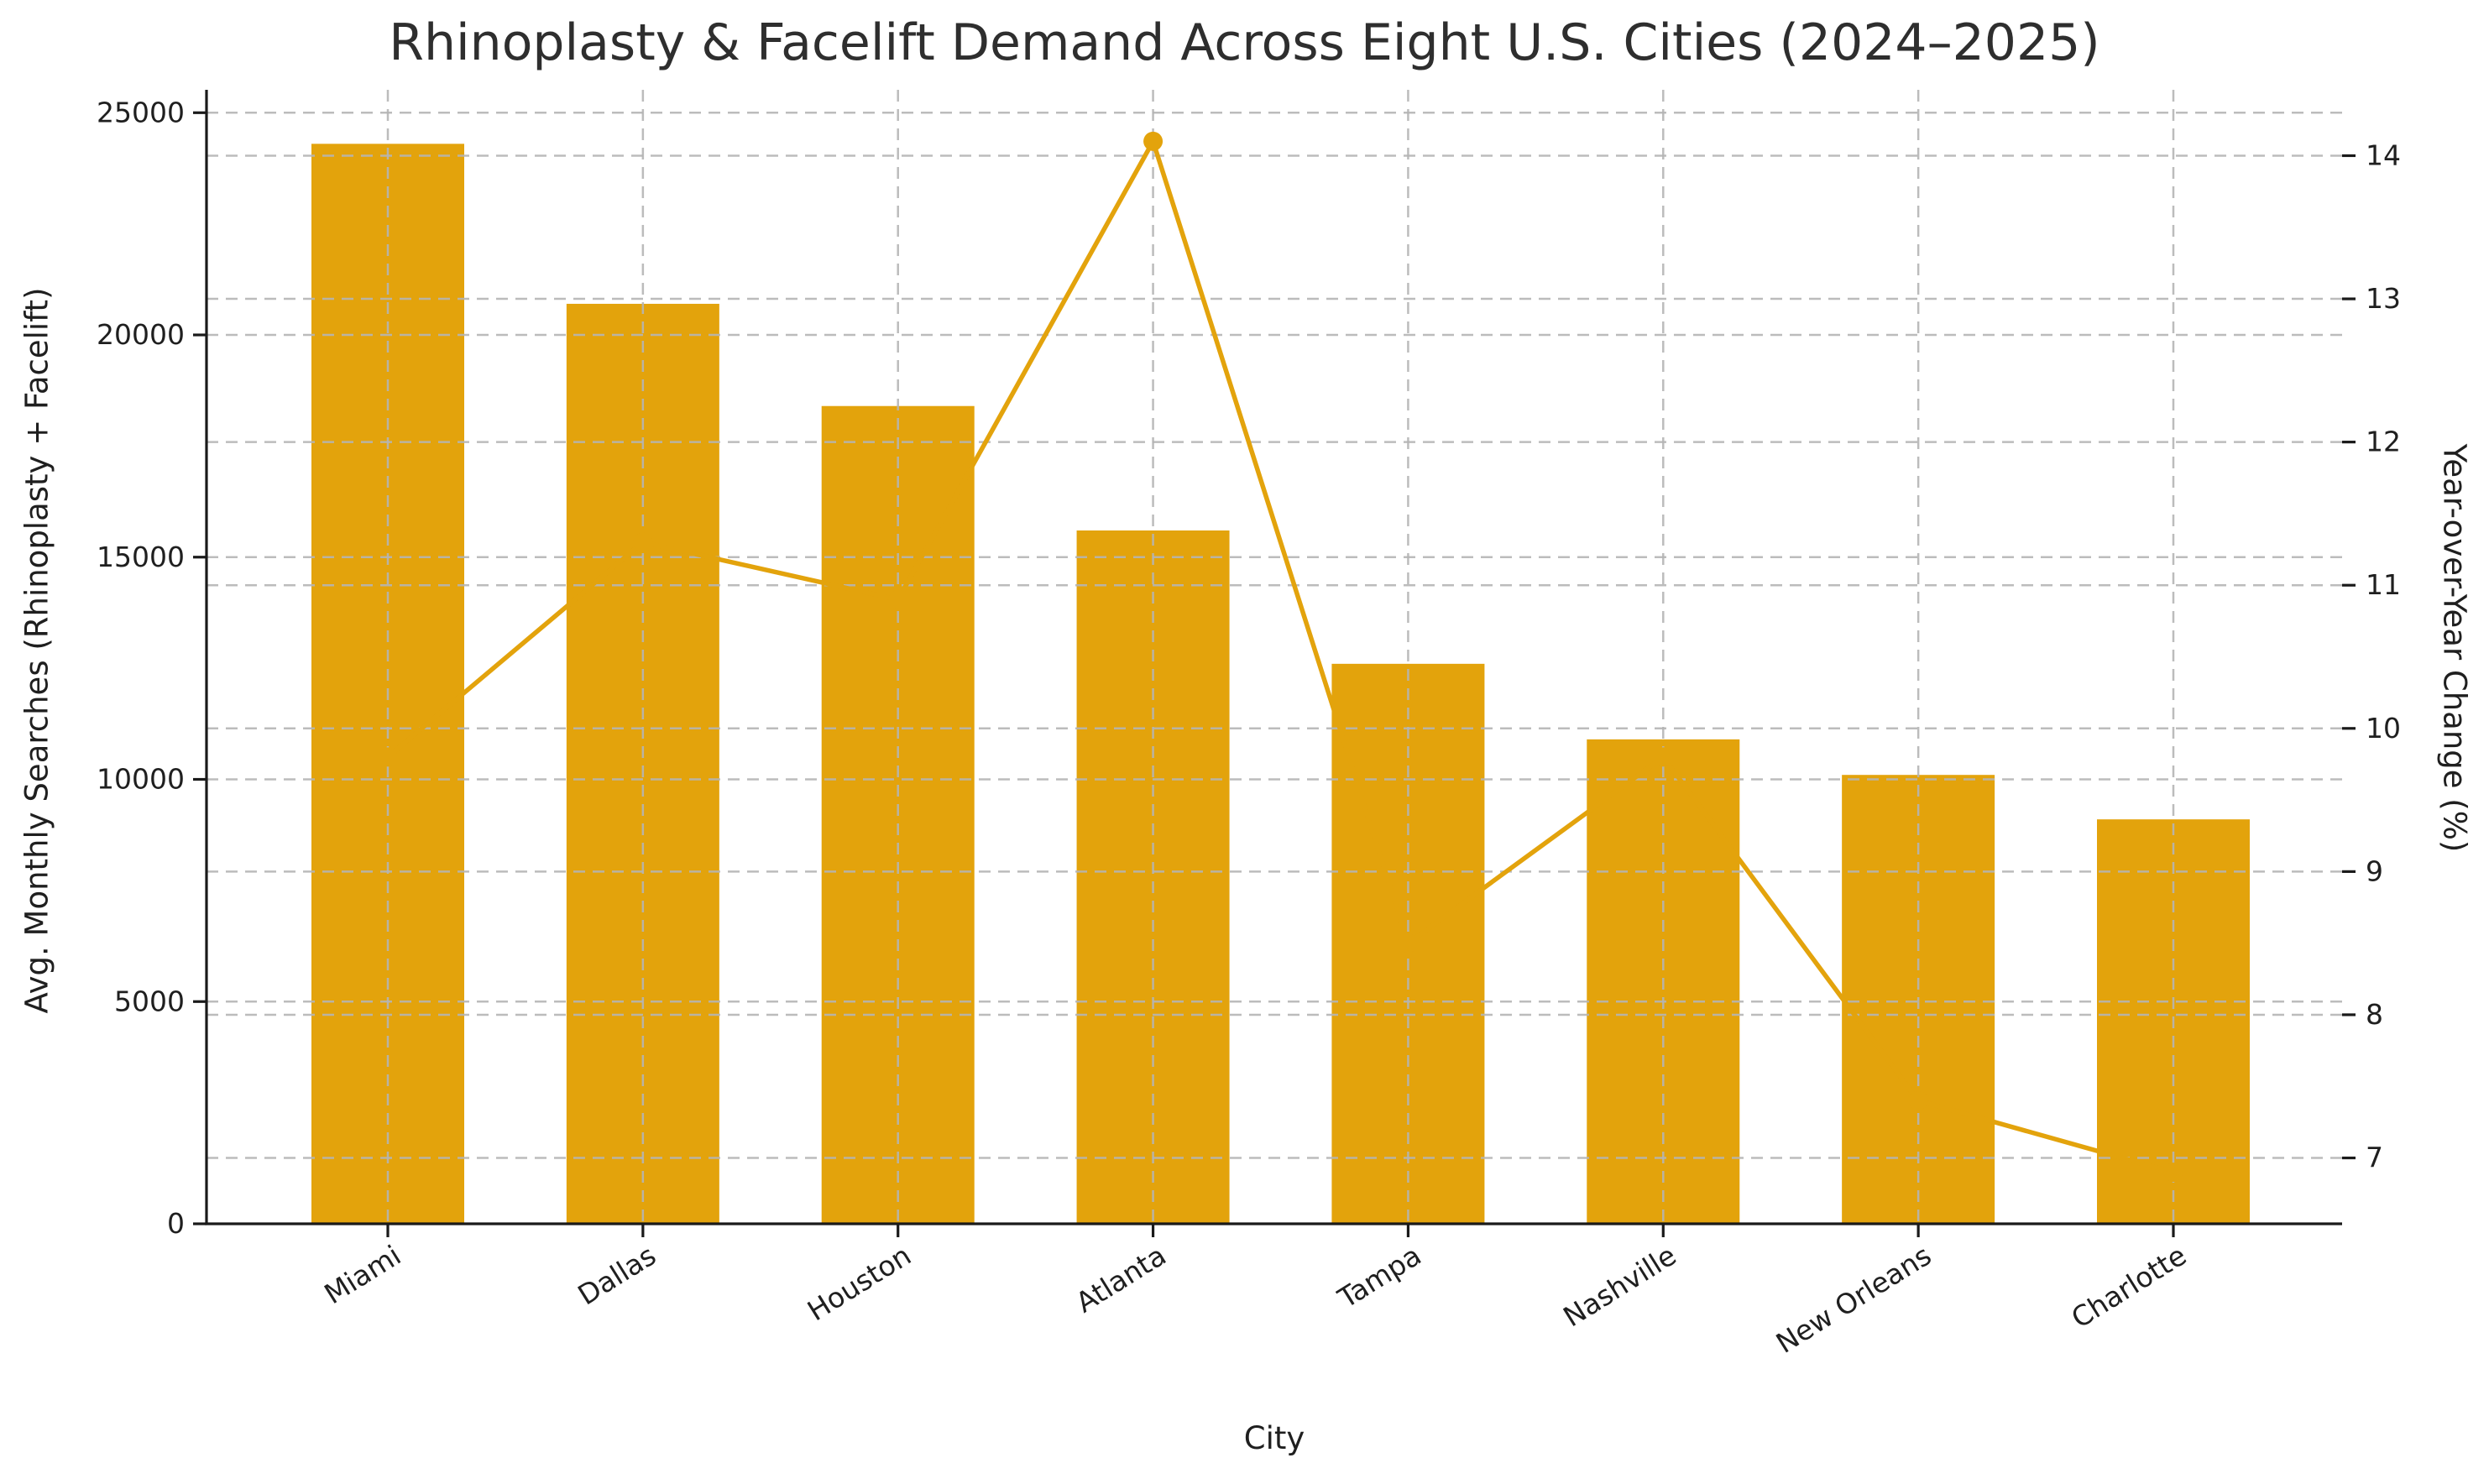 This screenshot has height=1484, width=2489. Describe the element at coordinates (2129, 1287) in the screenshot. I see `x-tick-label-charlotte: Charlotte` at that location.